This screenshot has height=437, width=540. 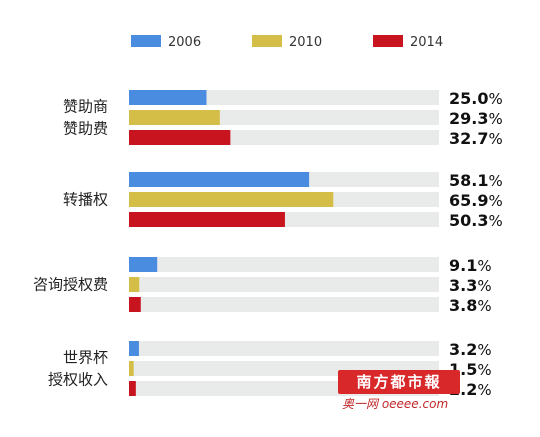 What do you see at coordinates (470, 305) in the screenshot?
I see `value-label: 3.8%` at bounding box center [470, 305].